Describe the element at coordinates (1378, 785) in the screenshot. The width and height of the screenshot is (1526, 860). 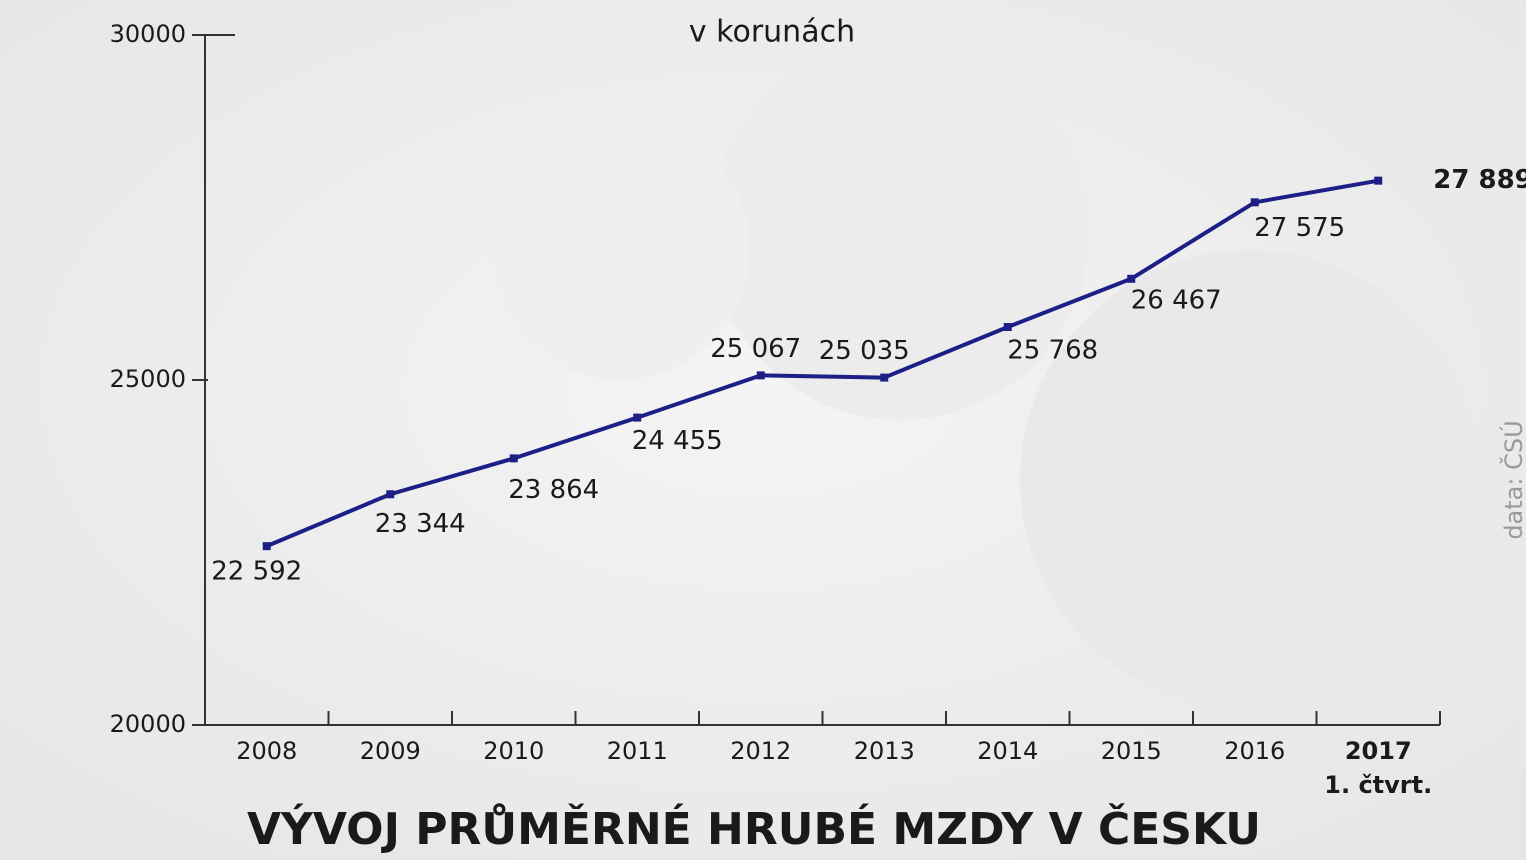
I see `category-note: 1. čtvrt.` at that location.